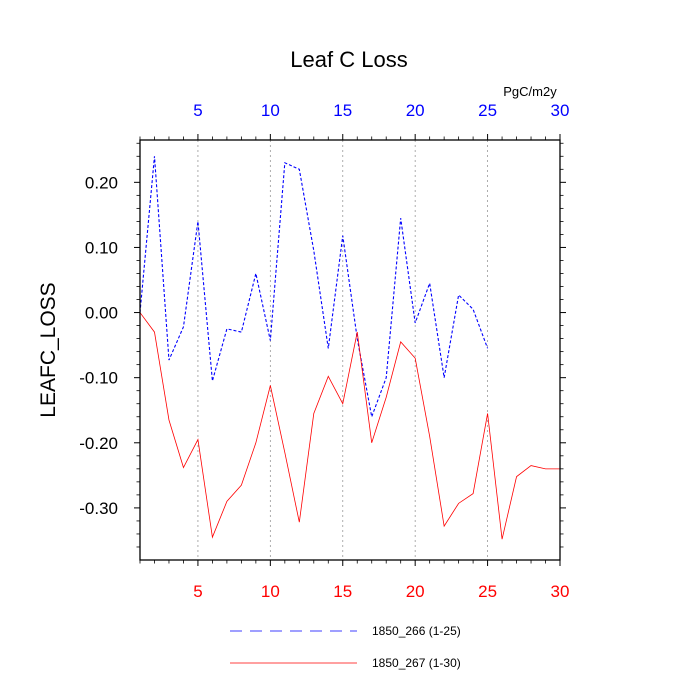 This screenshot has width=700, height=700. Describe the element at coordinates (270, 591) in the screenshot. I see `x-bottom-tick-label: 10` at that location.